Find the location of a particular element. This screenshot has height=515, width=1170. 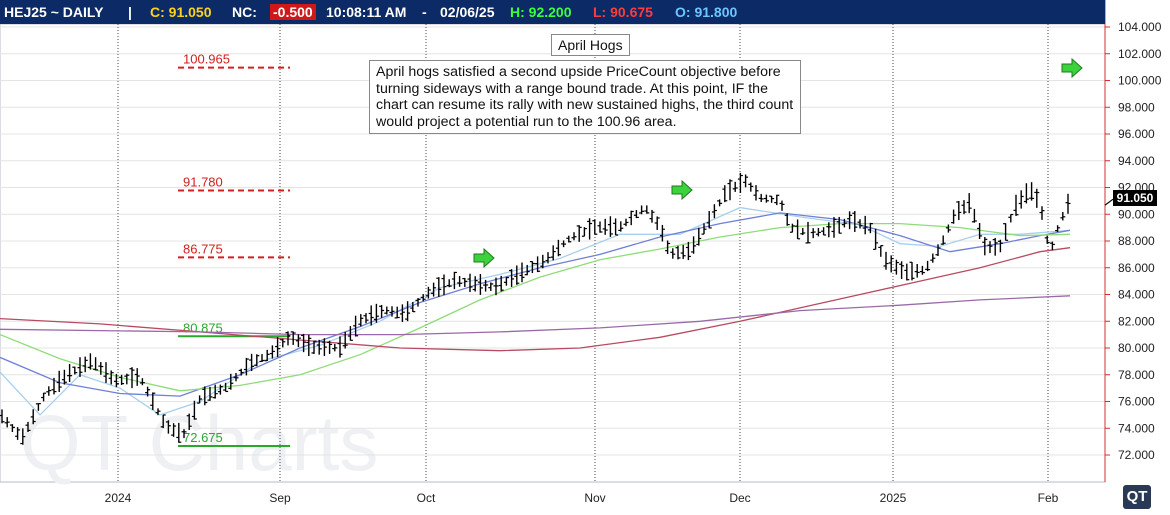

y-tick-label: 78.000 is located at coordinates (1136, 375).